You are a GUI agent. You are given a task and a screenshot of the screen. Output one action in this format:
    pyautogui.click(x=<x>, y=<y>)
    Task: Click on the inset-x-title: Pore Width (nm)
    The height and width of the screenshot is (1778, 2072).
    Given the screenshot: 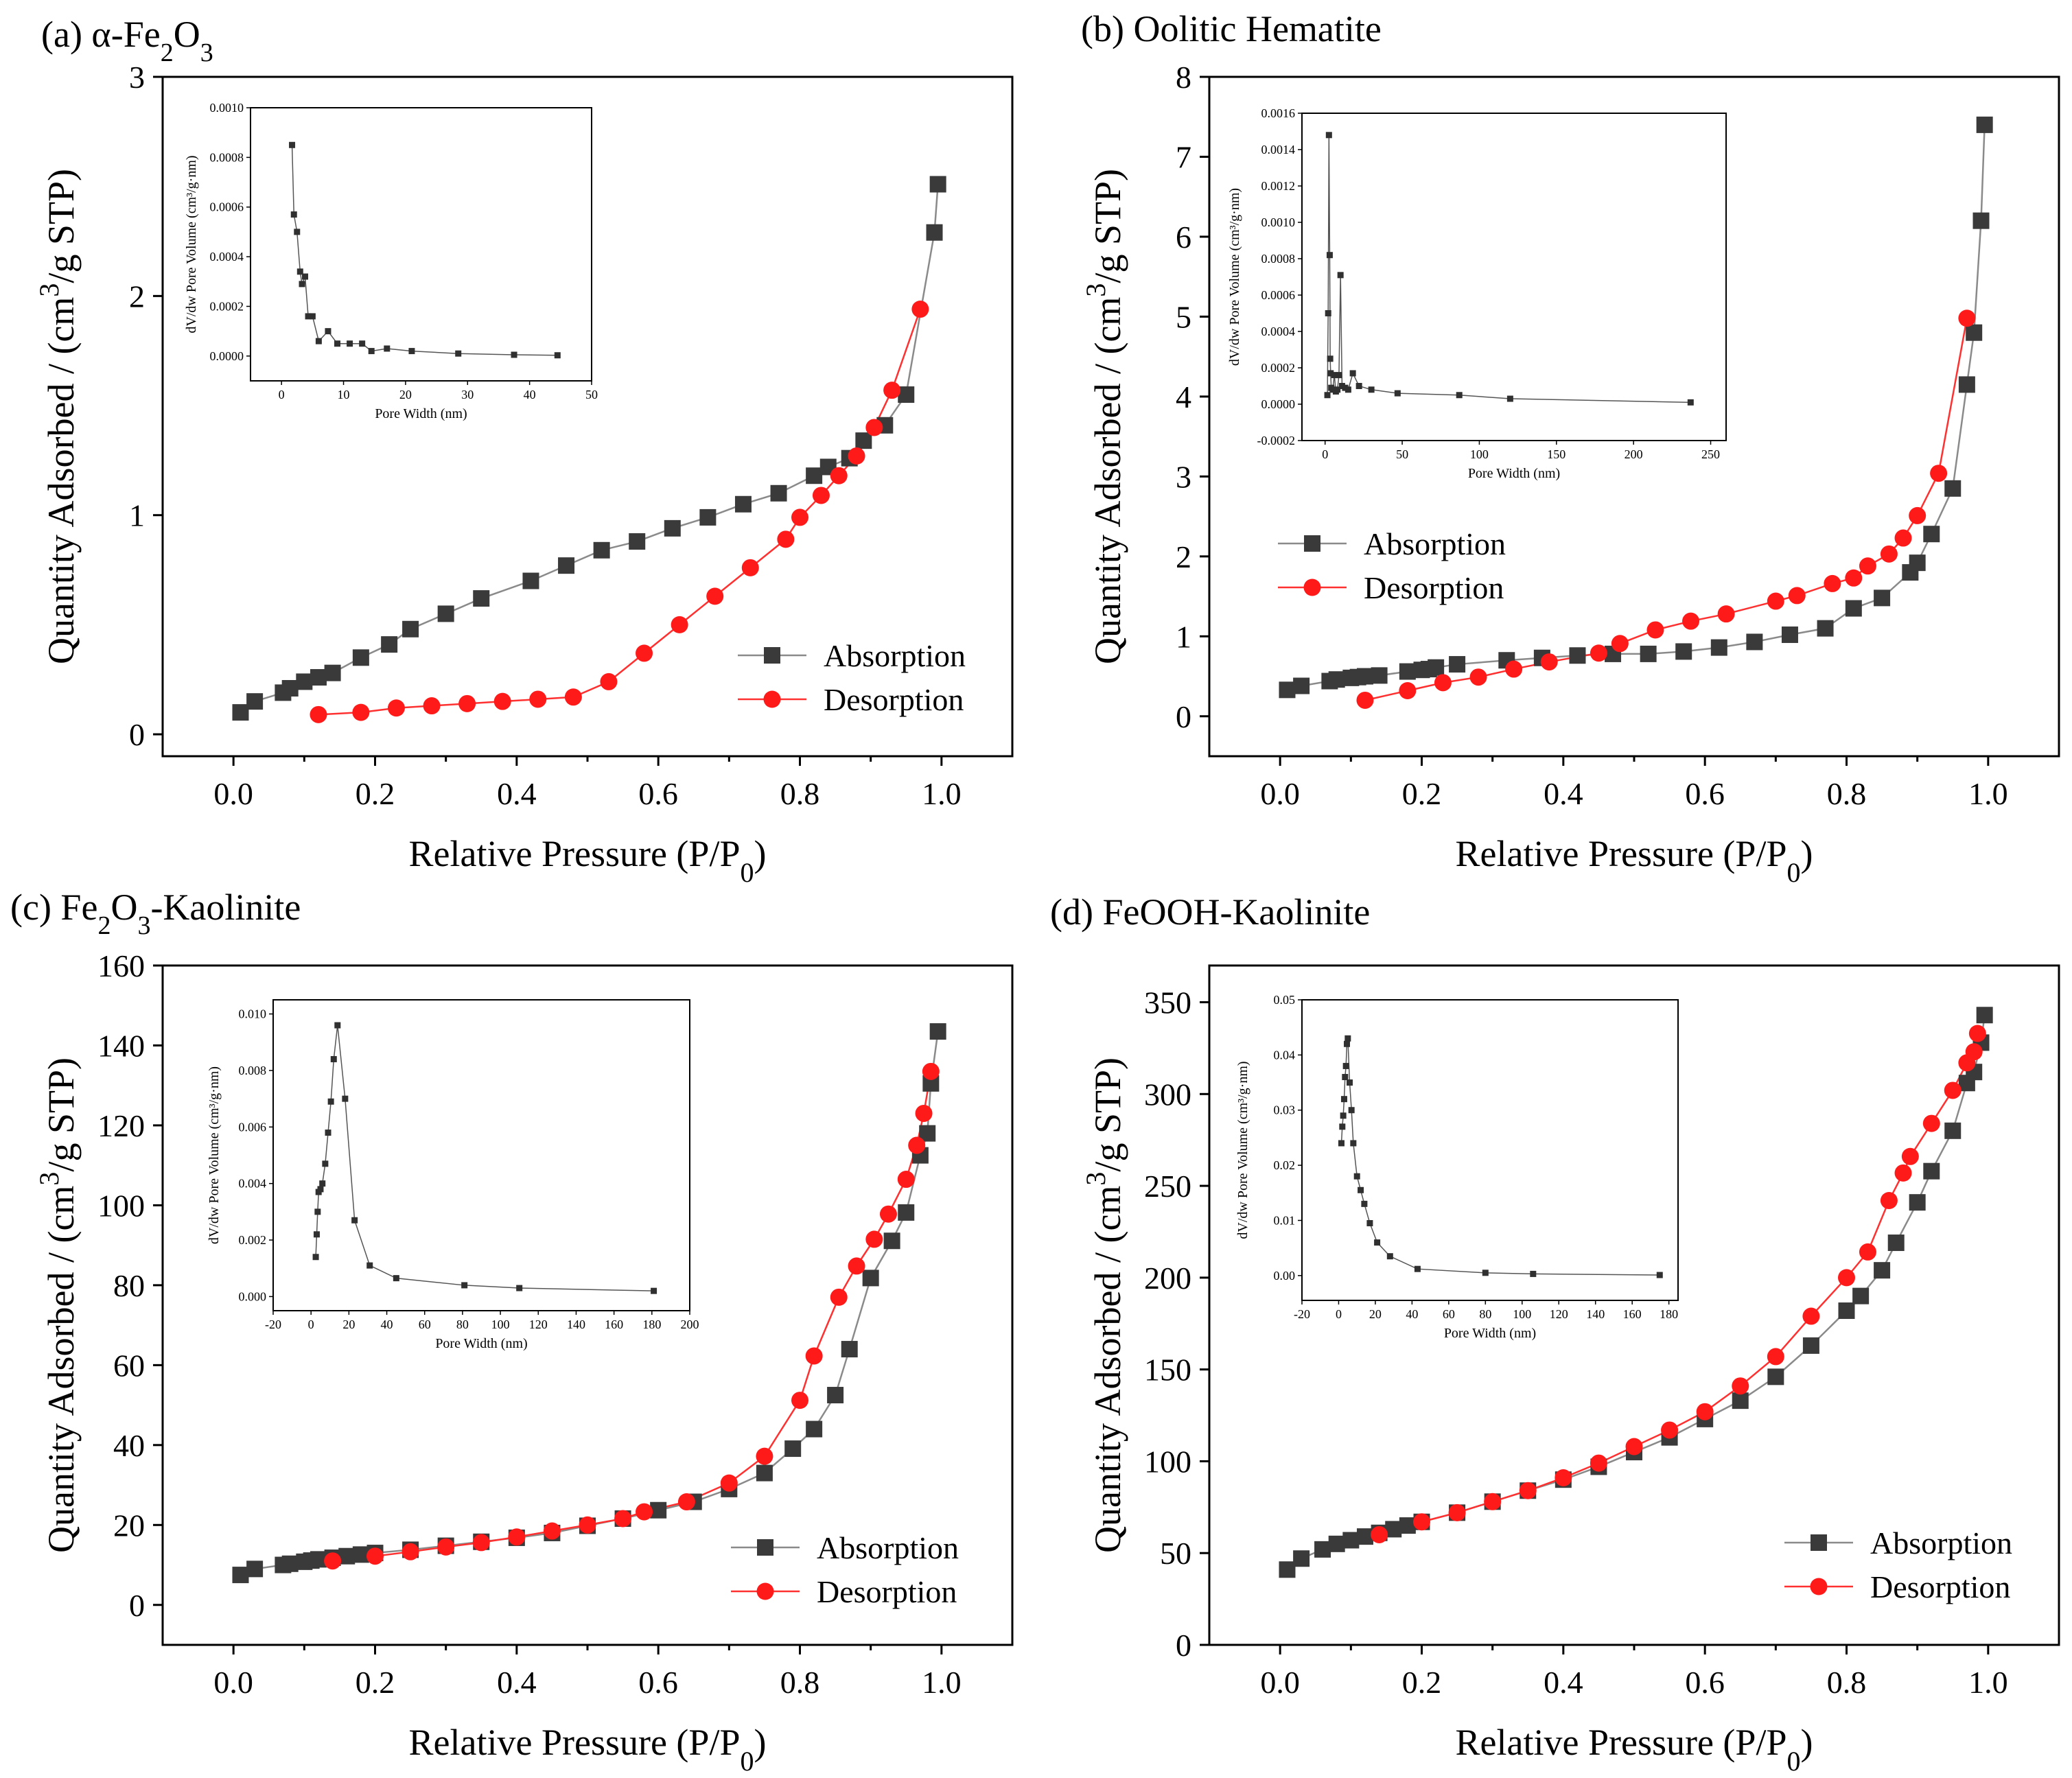 What is the action you would take?
    pyautogui.click(x=421, y=413)
    